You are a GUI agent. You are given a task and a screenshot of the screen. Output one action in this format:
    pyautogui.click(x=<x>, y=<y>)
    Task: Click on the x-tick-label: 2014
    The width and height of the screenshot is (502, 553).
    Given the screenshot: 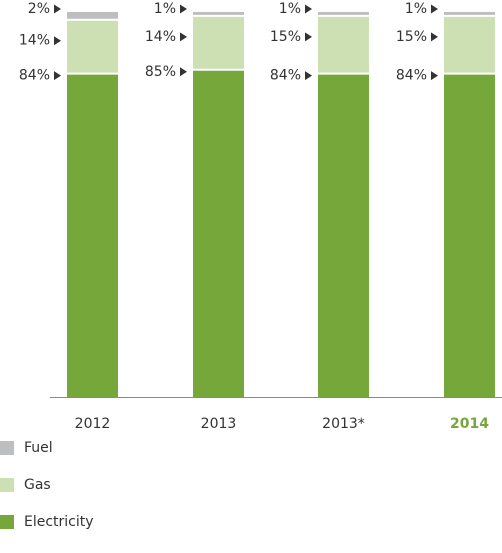 What is the action you would take?
    pyautogui.click(x=469, y=424)
    